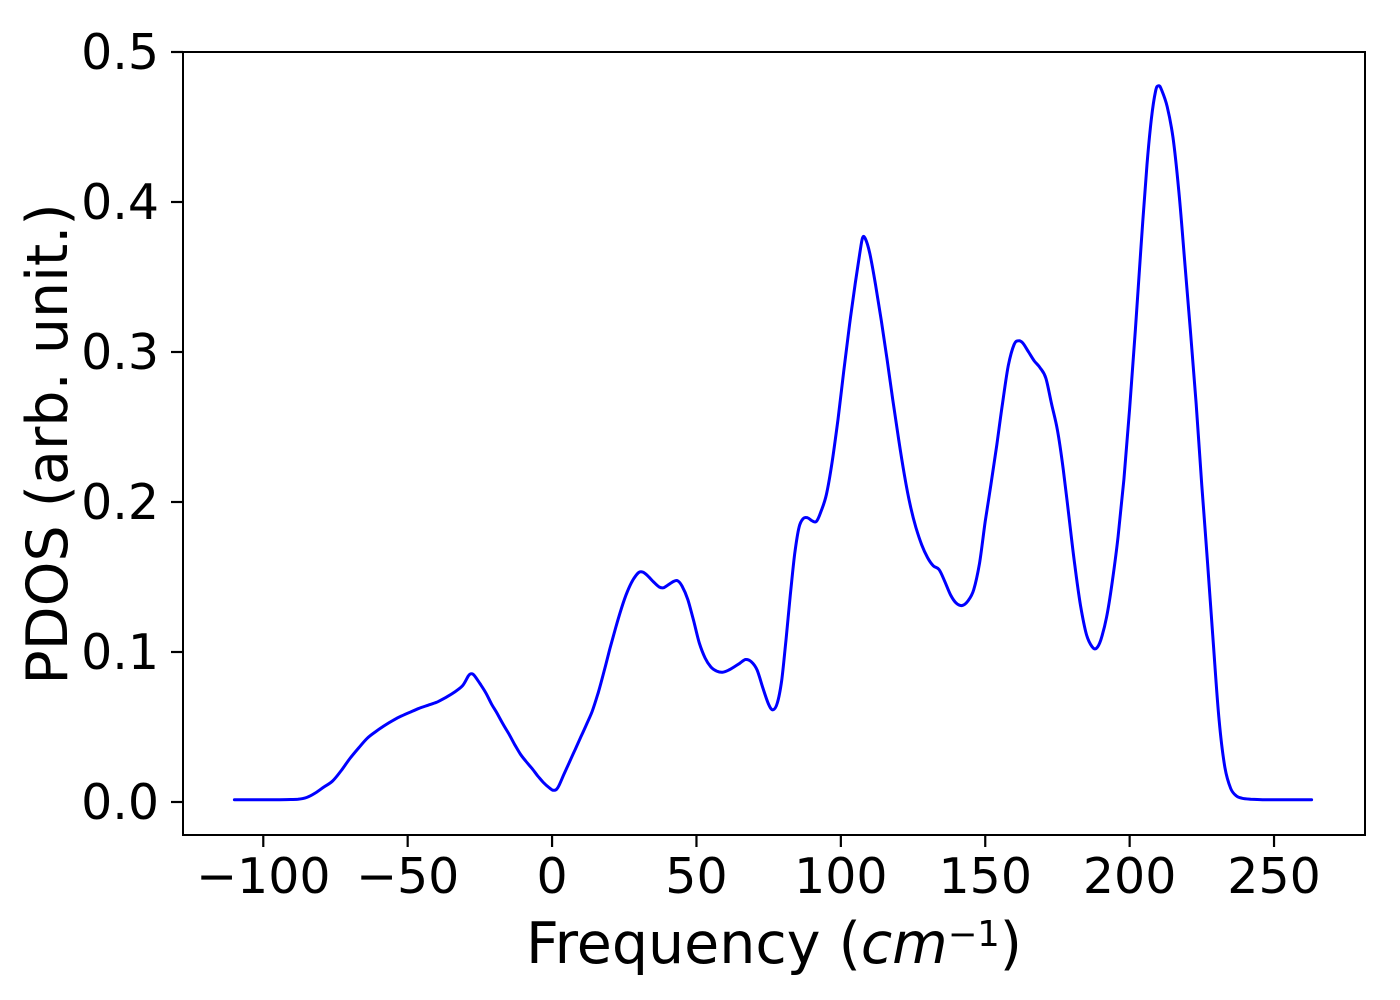  I want to click on y-tick-label: 0.5, so click(120, 52).